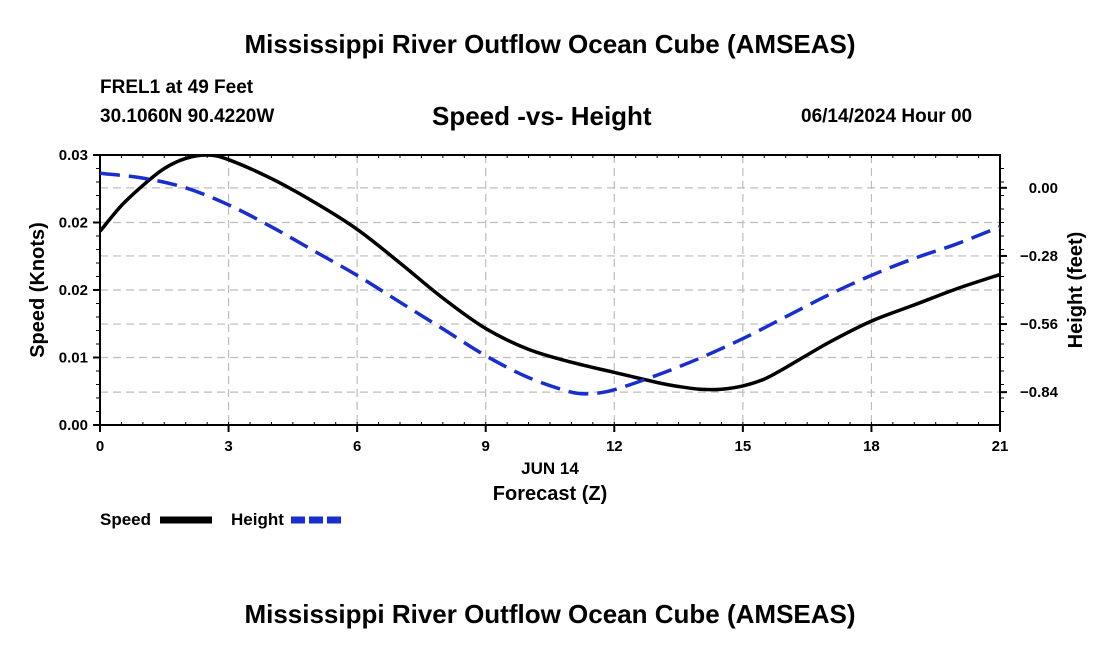 The width and height of the screenshot is (1100, 650). What do you see at coordinates (1039, 324) in the screenshot?
I see `y2-tick-label: −0.56` at bounding box center [1039, 324].